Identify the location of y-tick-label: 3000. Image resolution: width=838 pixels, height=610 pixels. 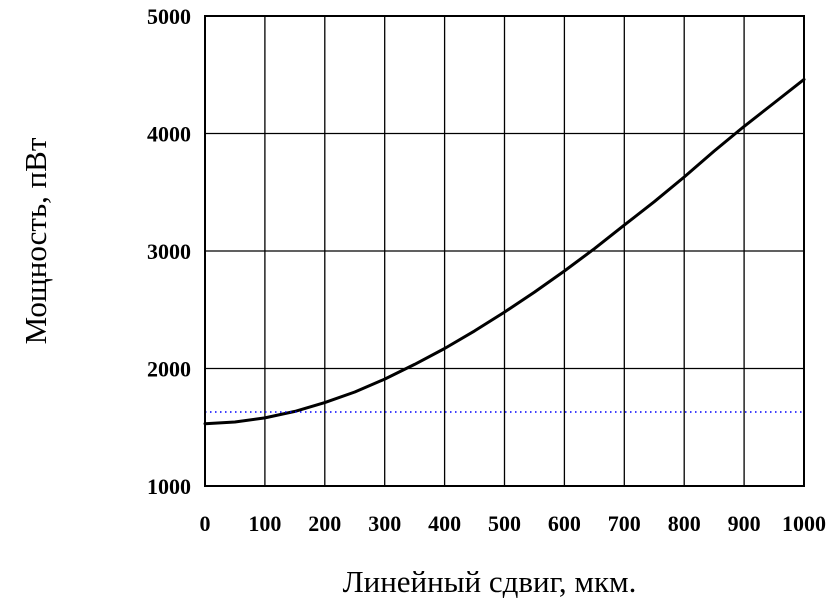
(169, 251).